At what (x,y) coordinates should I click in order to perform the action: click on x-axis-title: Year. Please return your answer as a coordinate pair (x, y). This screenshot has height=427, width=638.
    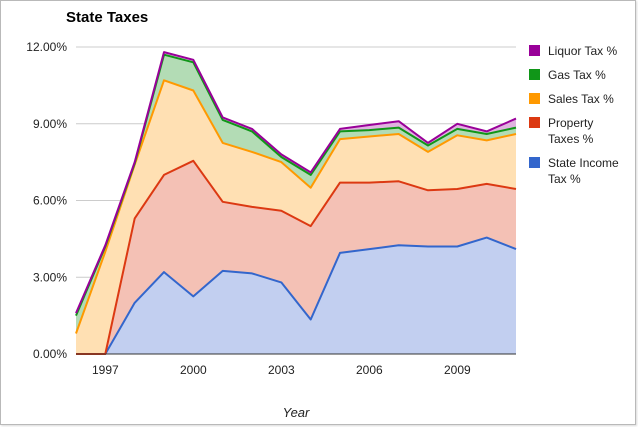
    Looking at the image, I should click on (296, 412).